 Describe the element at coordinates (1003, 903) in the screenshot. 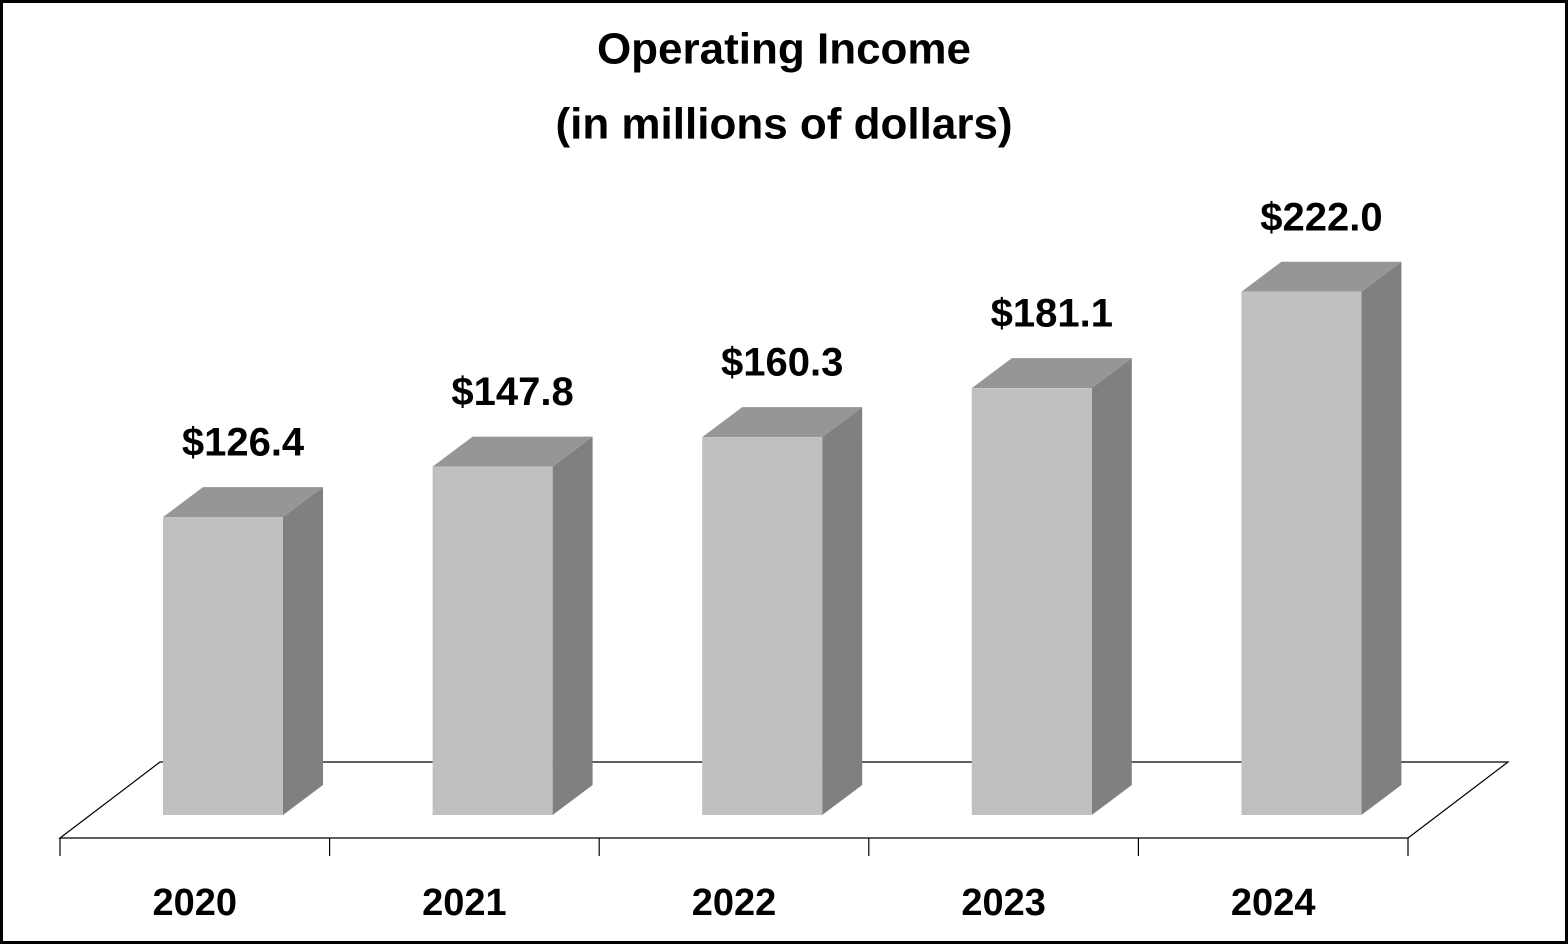

I see `x-tick-label: 2023` at that location.